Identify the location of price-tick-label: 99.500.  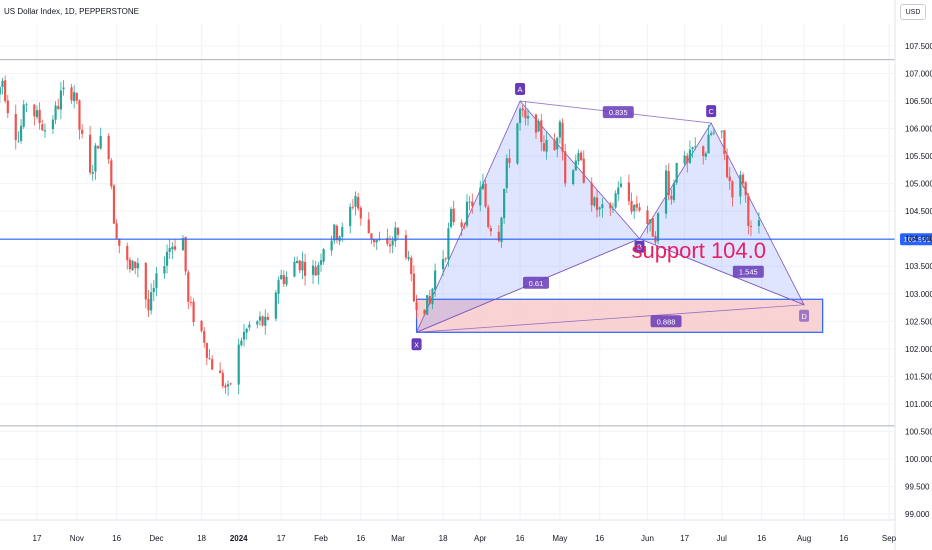
(917, 486).